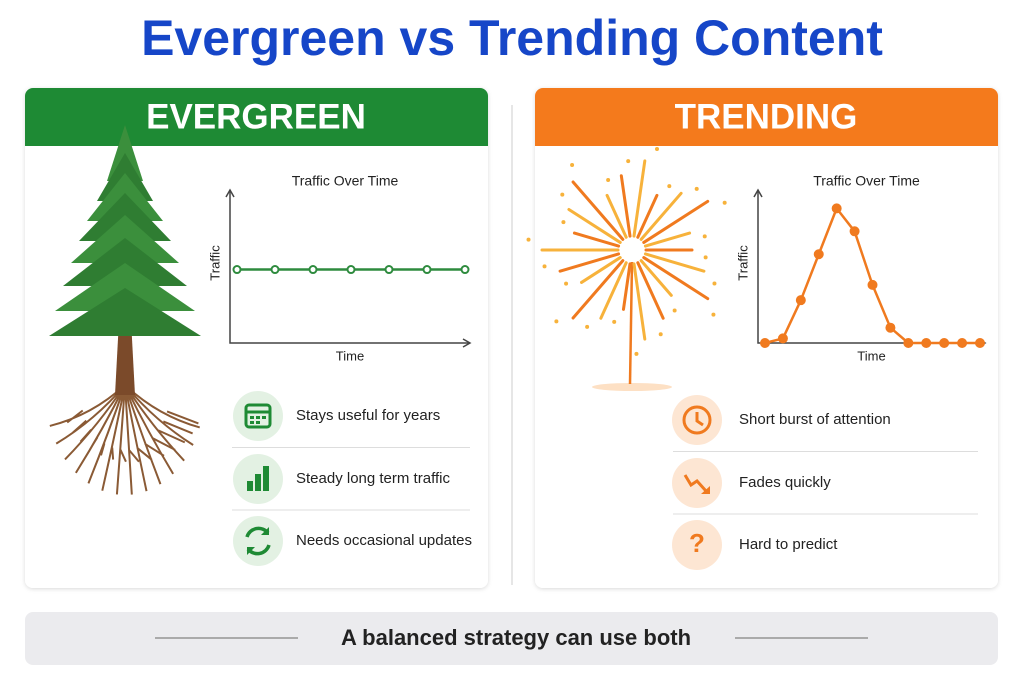 The width and height of the screenshot is (1024, 683). Describe the element at coordinates (125, 439) in the screenshot. I see `tree-roots` at that location.